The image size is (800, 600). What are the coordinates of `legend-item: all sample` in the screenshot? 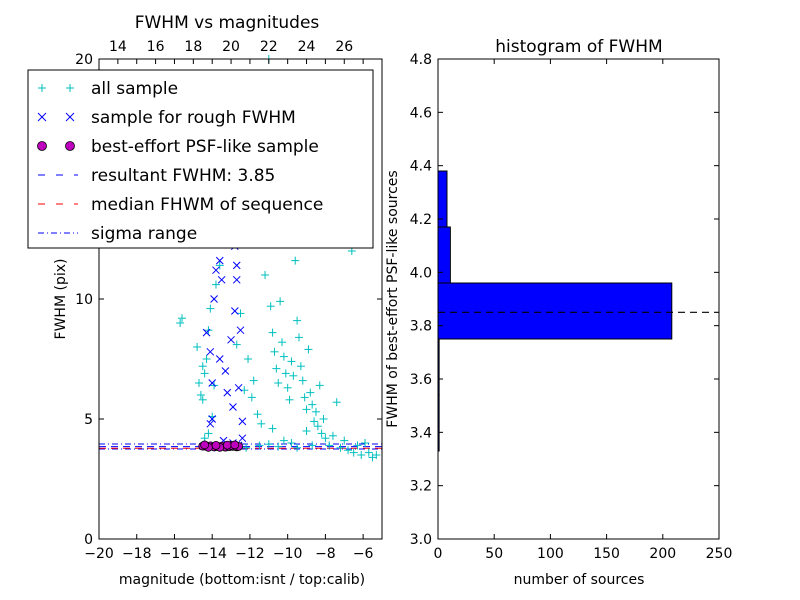 It's located at (108, 89).